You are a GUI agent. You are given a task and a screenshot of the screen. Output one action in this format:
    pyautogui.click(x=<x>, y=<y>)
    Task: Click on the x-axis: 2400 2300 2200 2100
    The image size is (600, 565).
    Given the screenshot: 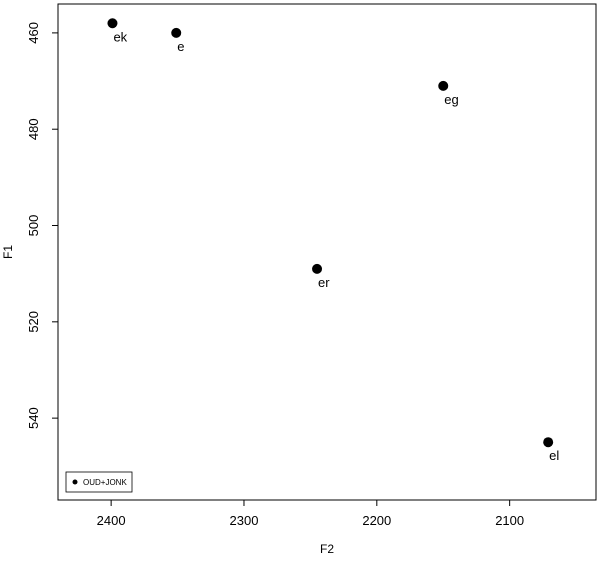 What is the action you would take?
    pyautogui.click(x=310, y=514)
    